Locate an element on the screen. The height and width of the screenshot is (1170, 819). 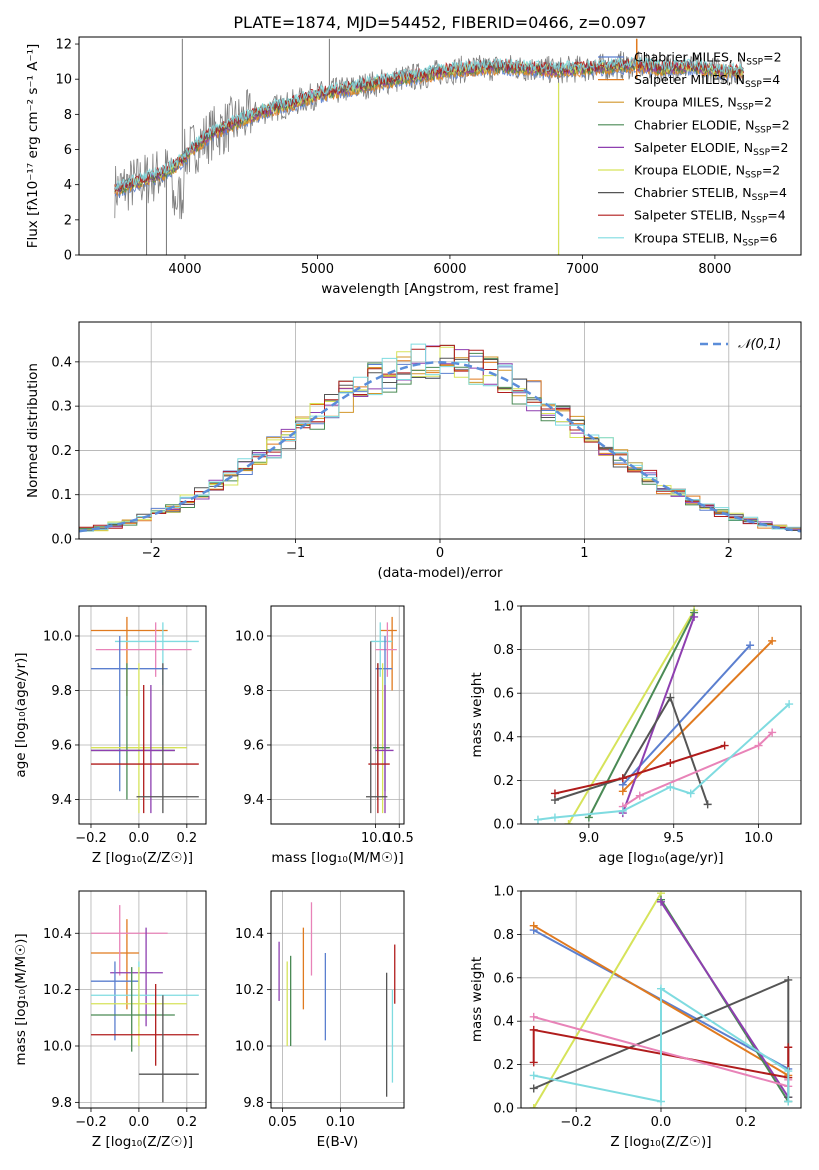
y-tick-label: 0.2 is located at coordinates (61, 451).